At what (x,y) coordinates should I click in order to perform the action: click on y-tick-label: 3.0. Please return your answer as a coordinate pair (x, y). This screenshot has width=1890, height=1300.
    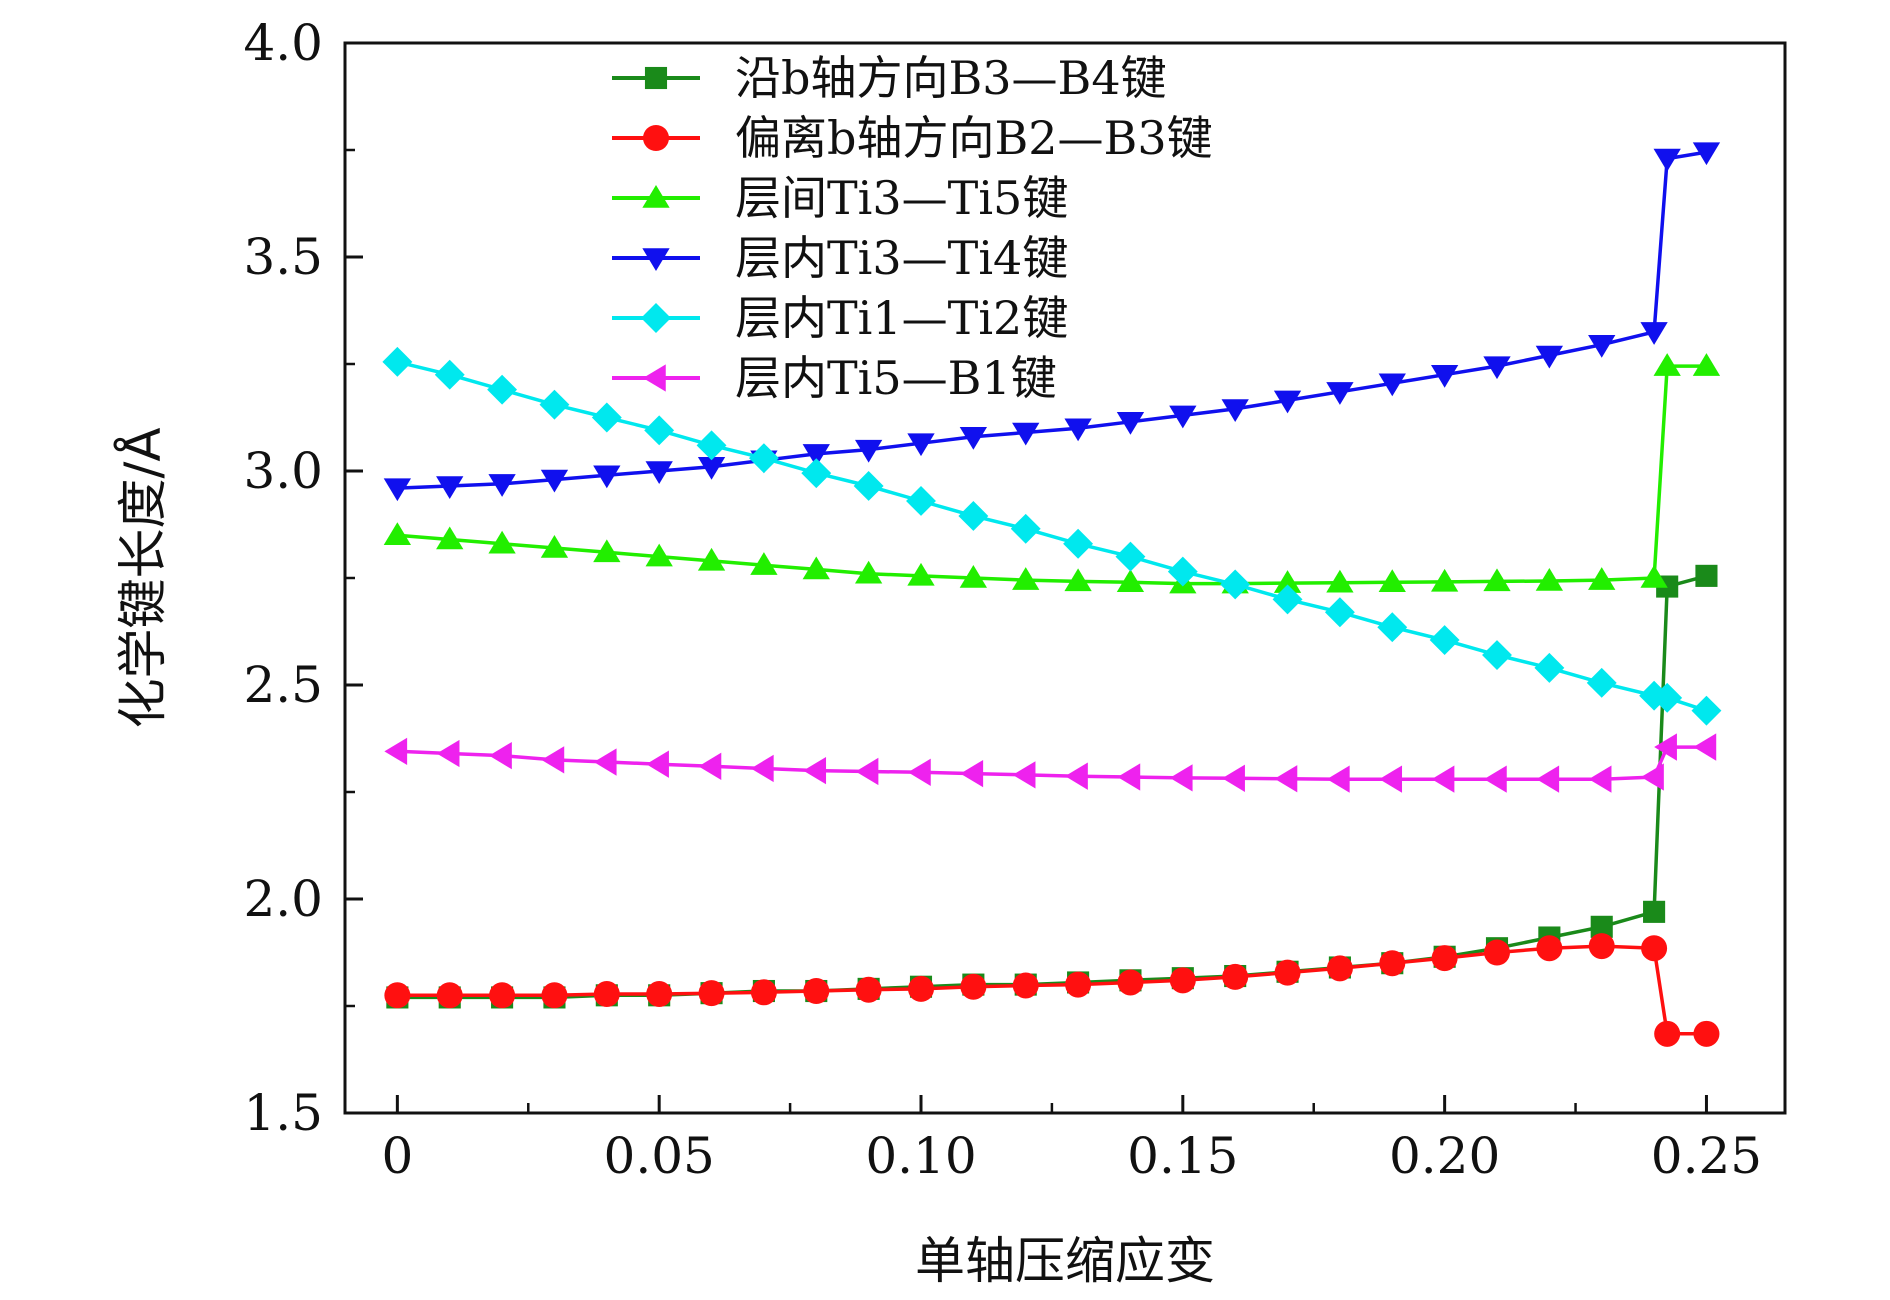
    Looking at the image, I should click on (283, 471).